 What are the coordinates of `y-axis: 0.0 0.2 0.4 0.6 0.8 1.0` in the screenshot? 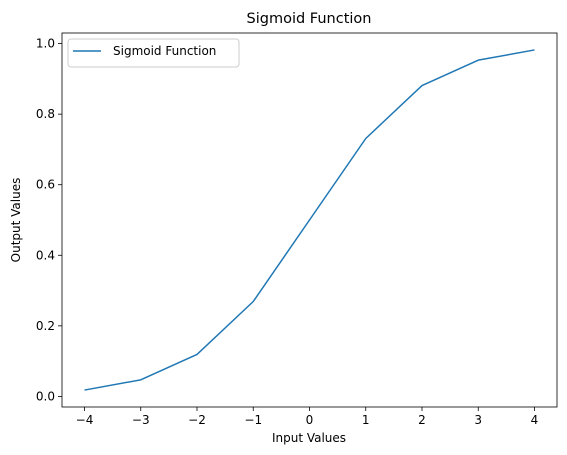 It's located at (49, 220).